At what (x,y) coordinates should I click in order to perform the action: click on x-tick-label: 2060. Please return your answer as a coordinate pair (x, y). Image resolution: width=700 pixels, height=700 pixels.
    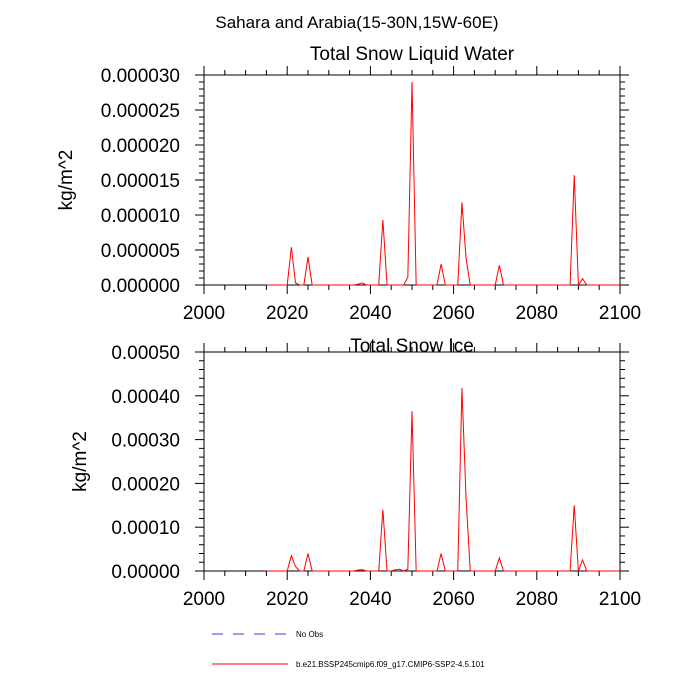
    Looking at the image, I should click on (453, 599).